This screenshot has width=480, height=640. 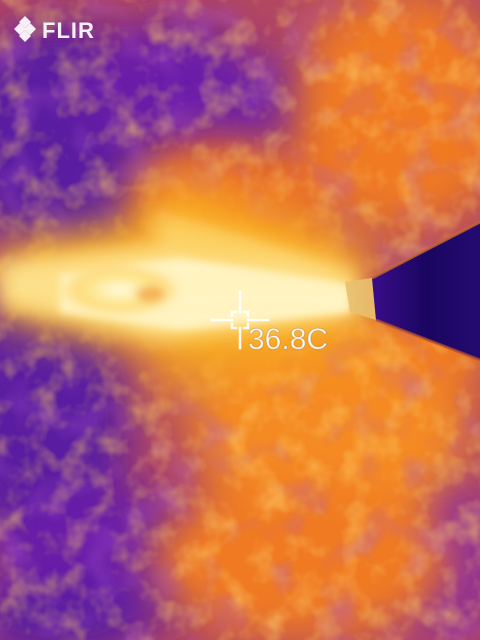 What do you see at coordinates (205, 294) in the screenshot?
I see `hot-plume-center` at bounding box center [205, 294].